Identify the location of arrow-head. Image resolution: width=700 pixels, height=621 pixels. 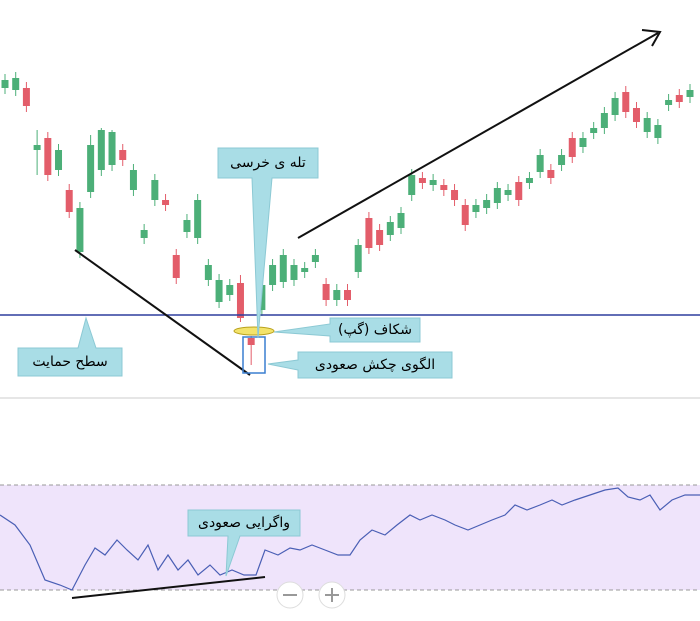
(651, 38).